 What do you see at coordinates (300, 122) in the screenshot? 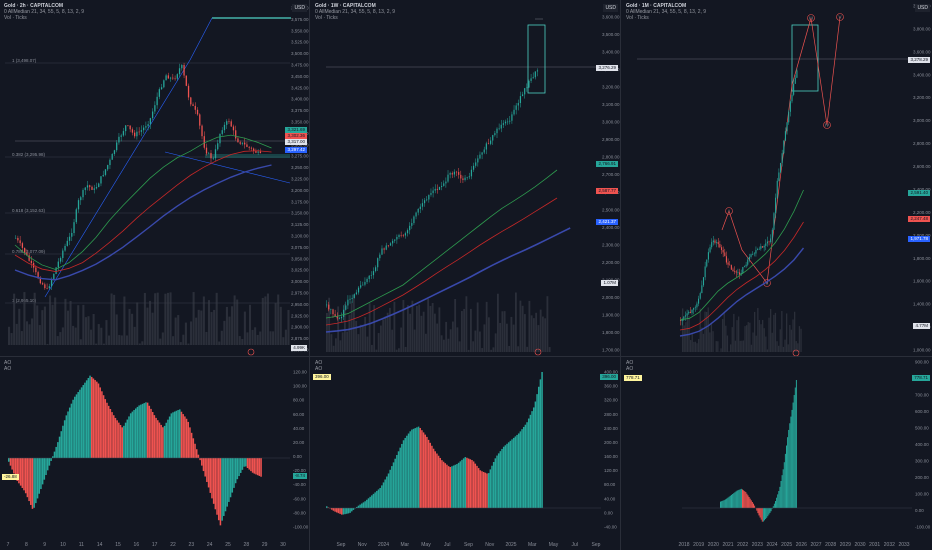
I see `price-axis-tick: 3,350.00` at bounding box center [300, 122].